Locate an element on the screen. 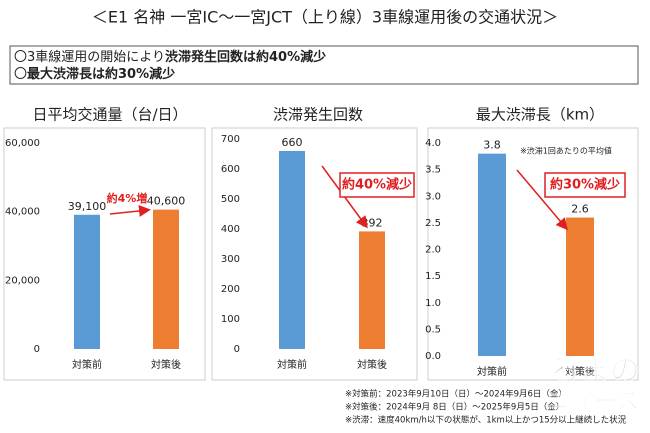 The image size is (650, 433). chart-note: ※渋滞1回あたりの平均値 is located at coordinates (566, 151).